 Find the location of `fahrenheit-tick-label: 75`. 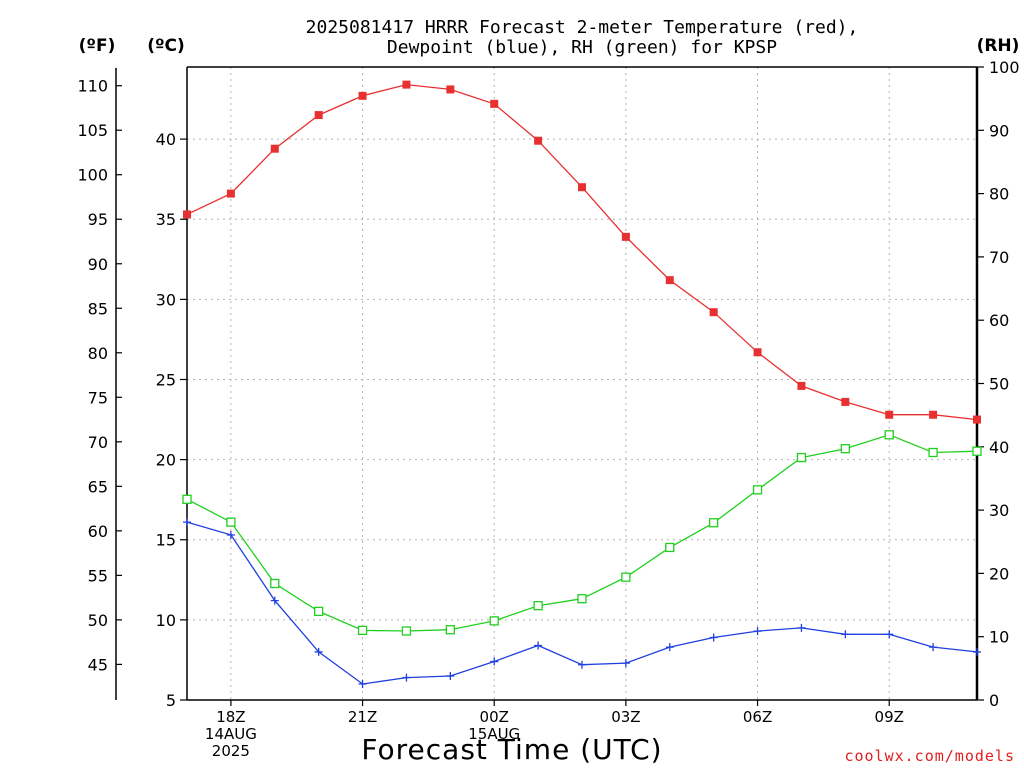

fahrenheit-tick-label: 75 is located at coordinates (98, 397).